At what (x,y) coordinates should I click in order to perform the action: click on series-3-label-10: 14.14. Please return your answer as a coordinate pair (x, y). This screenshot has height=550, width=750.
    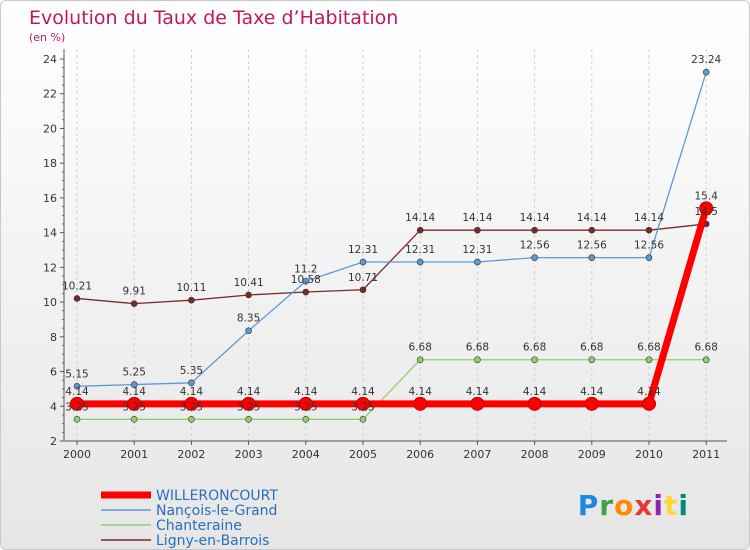
    Looking at the image, I should click on (649, 218).